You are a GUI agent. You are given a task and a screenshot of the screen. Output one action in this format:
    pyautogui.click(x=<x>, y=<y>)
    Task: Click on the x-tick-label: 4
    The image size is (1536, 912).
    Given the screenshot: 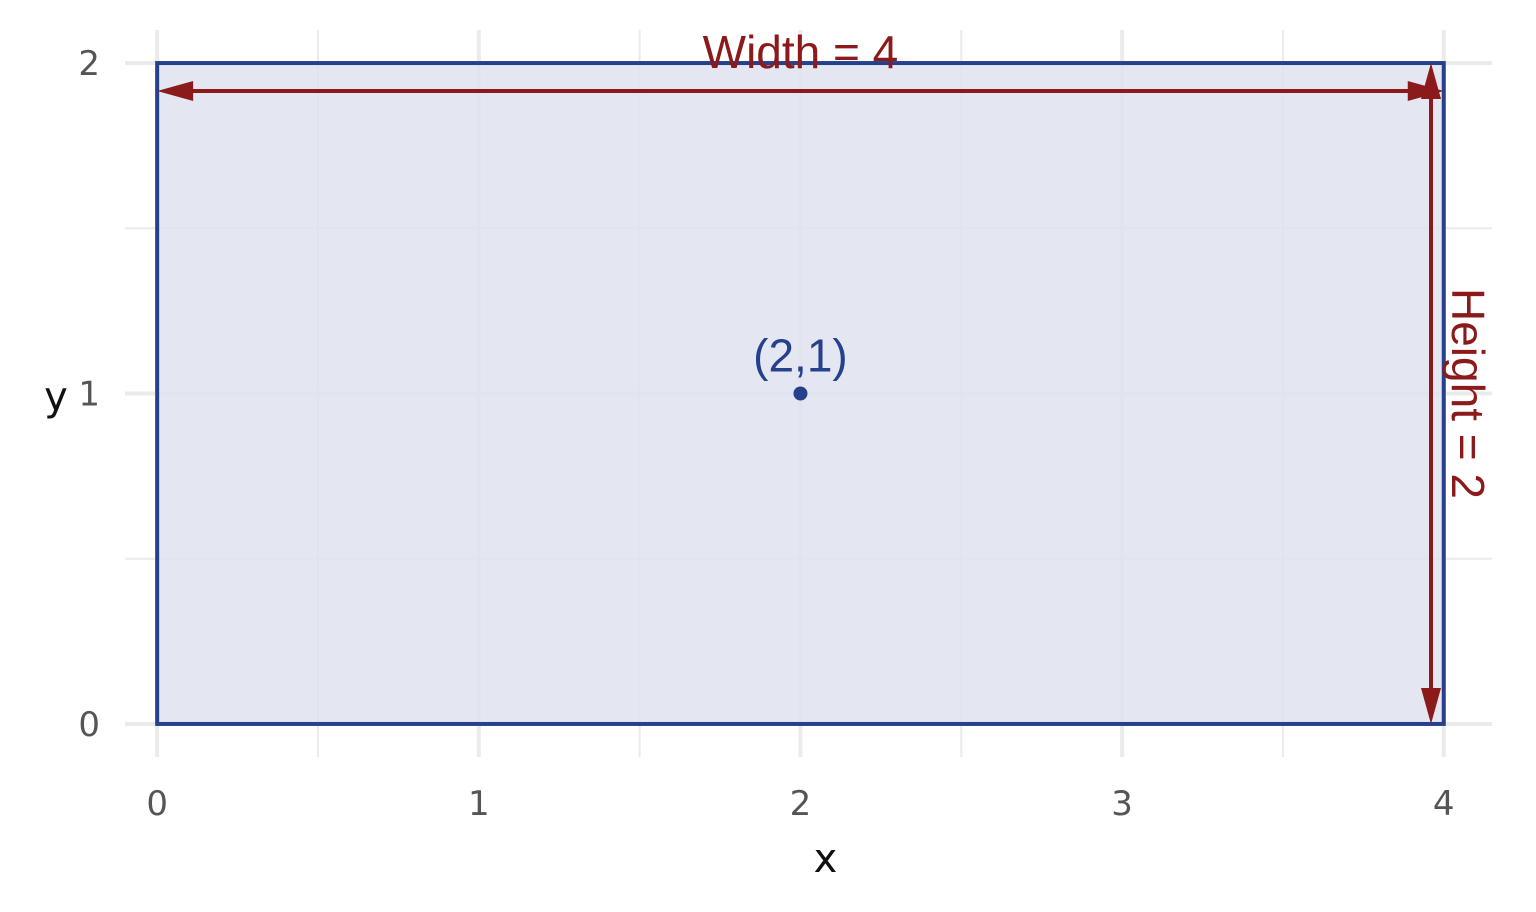 What is the action you would take?
    pyautogui.click(x=1444, y=804)
    